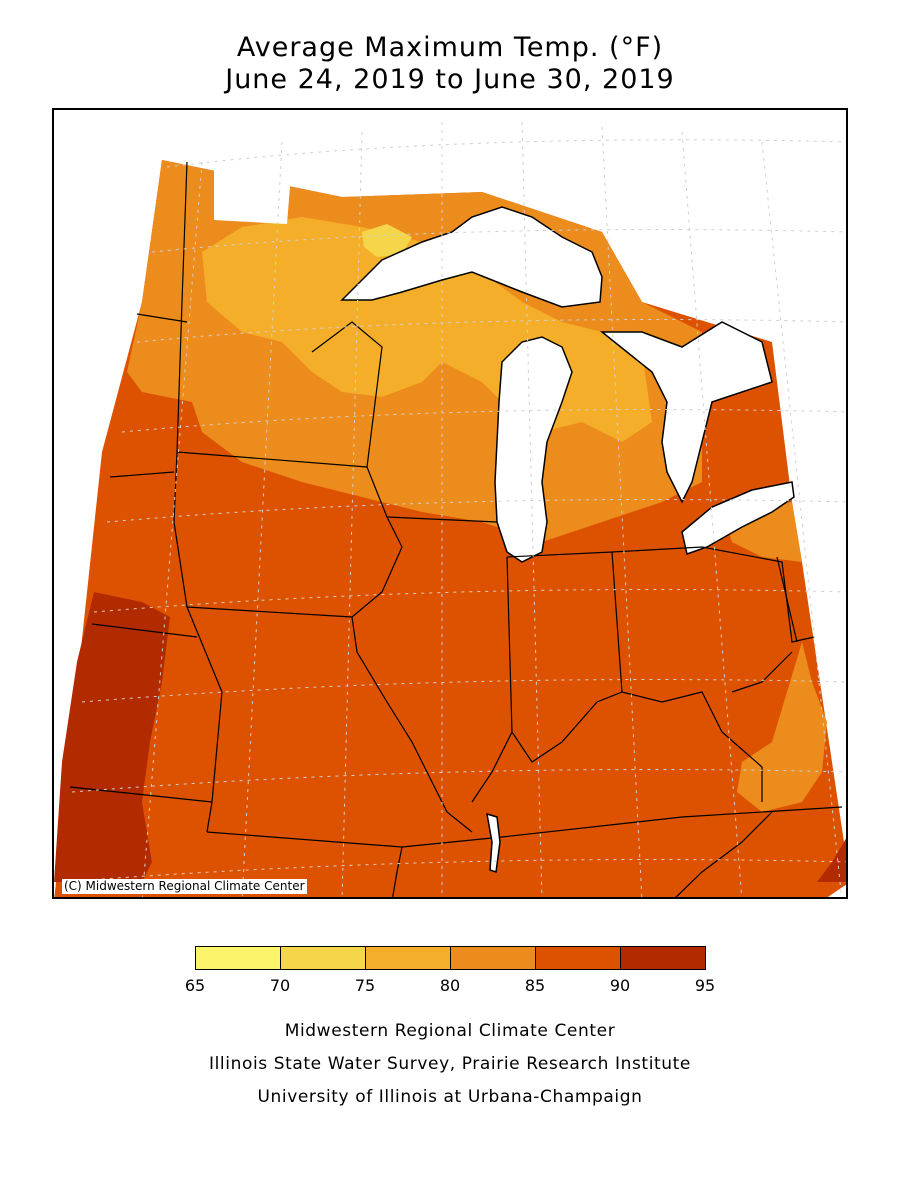  I want to click on lake-huron, so click(686, 412).